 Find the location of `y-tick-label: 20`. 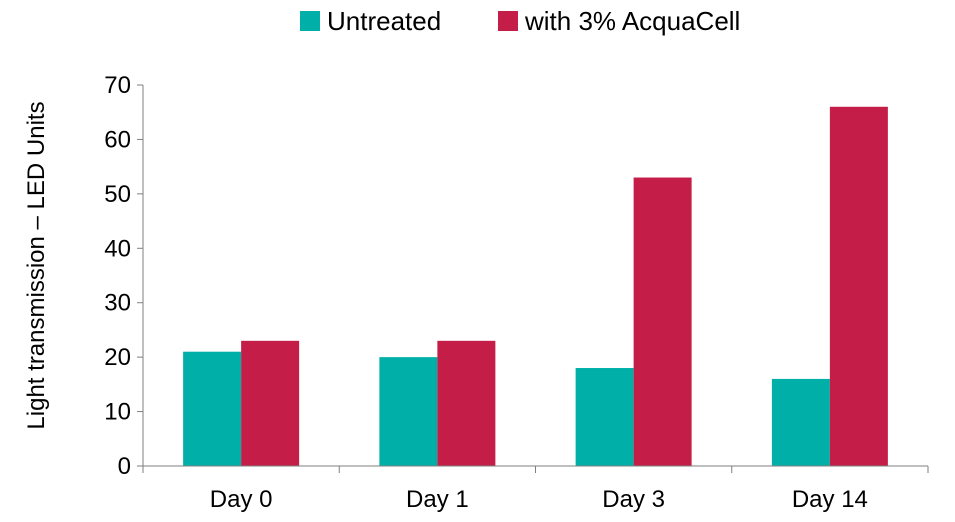

y-tick-label: 20 is located at coordinates (117, 357).